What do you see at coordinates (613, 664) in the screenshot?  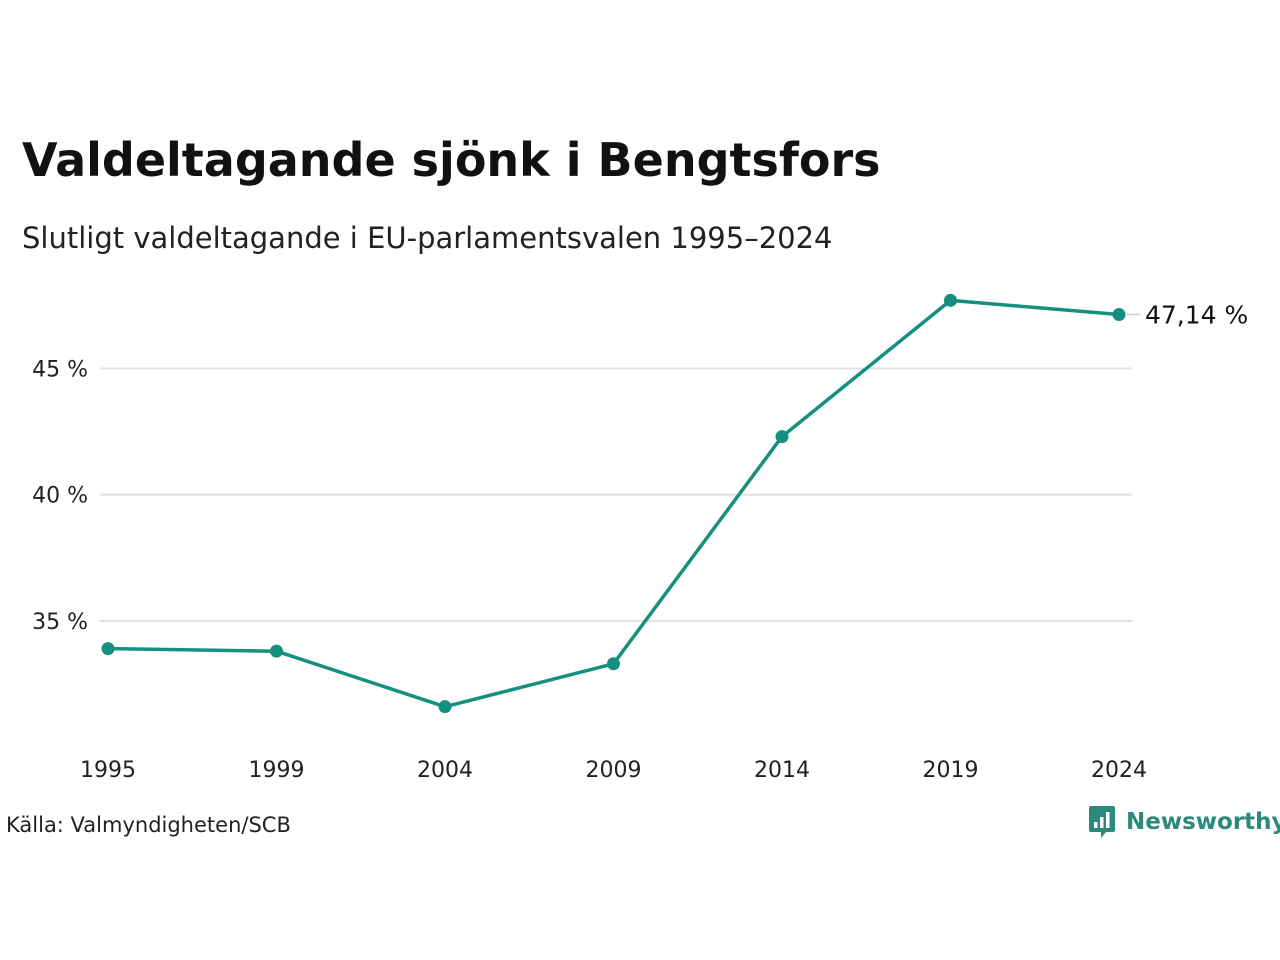 I see `data-point-2009` at bounding box center [613, 664].